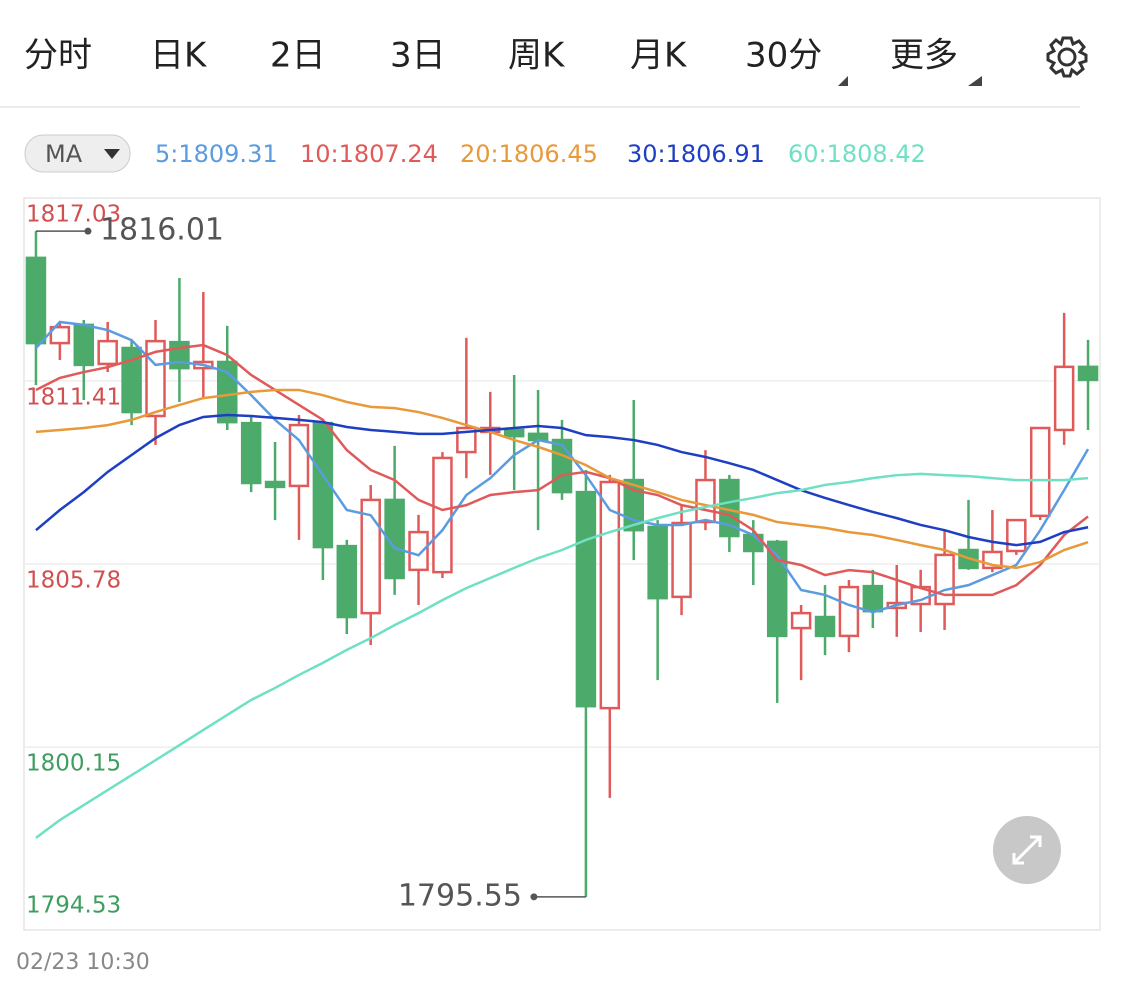 This screenshot has height=994, width=1125. What do you see at coordinates (659, 56) in the screenshot?
I see `tab: 月K` at bounding box center [659, 56].